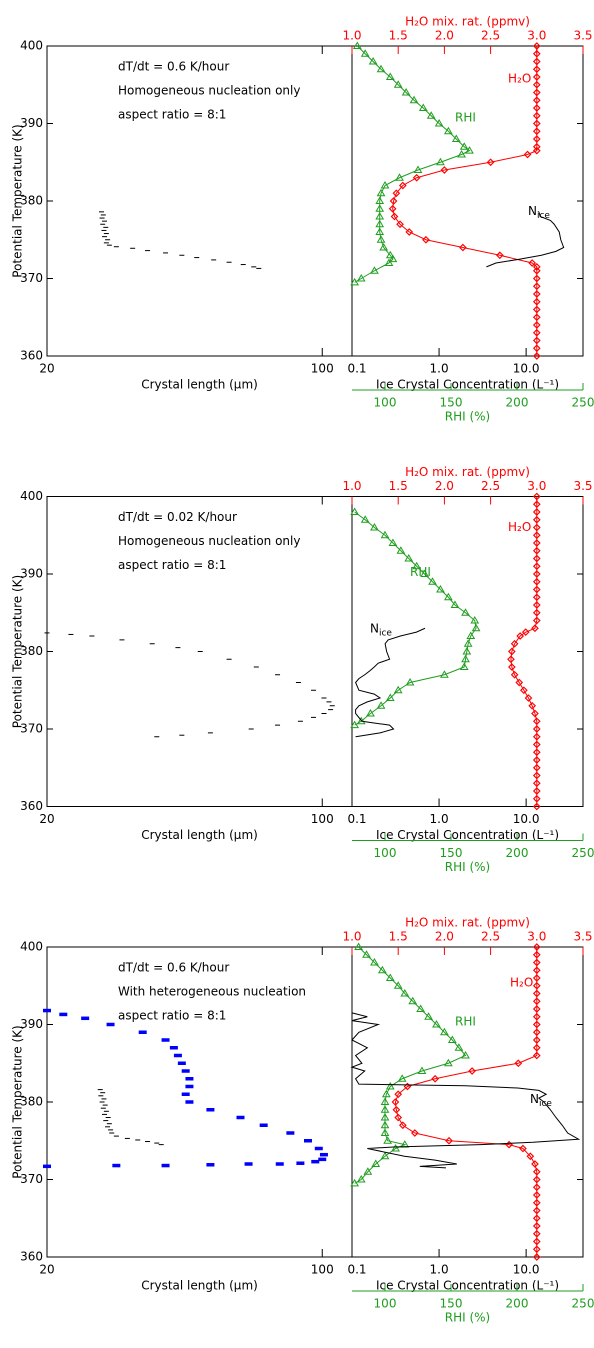 The width and height of the screenshot is (594, 1348). Describe the element at coordinates (18, 651) in the screenshot. I see `y-axis-title: Potential Temperature (K)` at that location.